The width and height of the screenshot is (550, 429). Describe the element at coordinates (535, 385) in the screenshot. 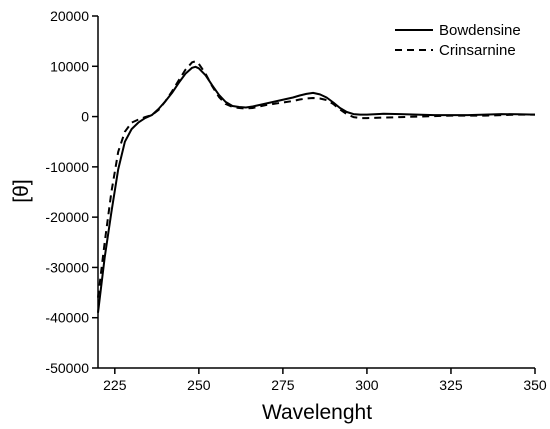

I see `x-tick-label-5: 350` at that location.